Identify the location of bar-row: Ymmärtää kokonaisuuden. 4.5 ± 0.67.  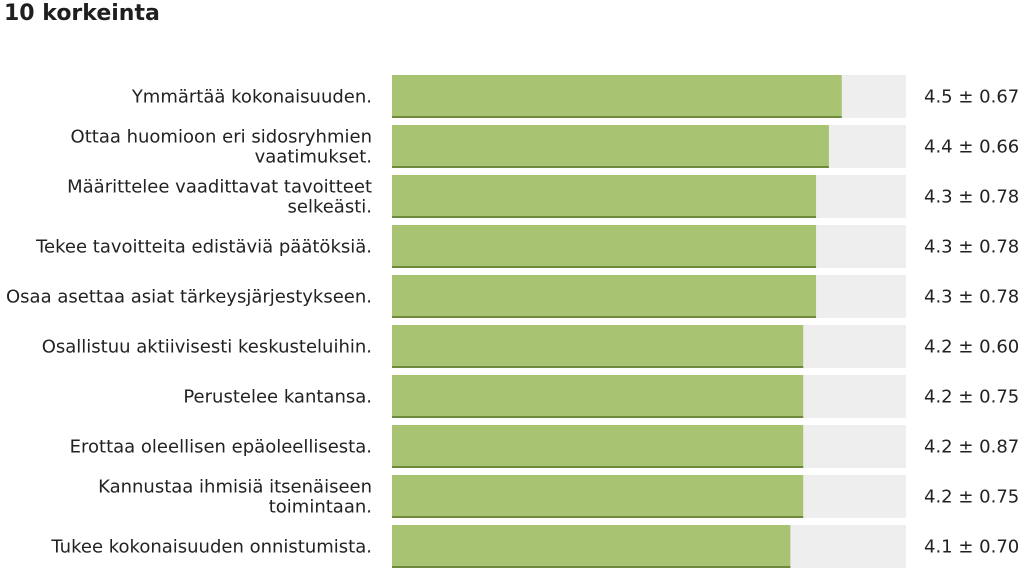
(575, 96).